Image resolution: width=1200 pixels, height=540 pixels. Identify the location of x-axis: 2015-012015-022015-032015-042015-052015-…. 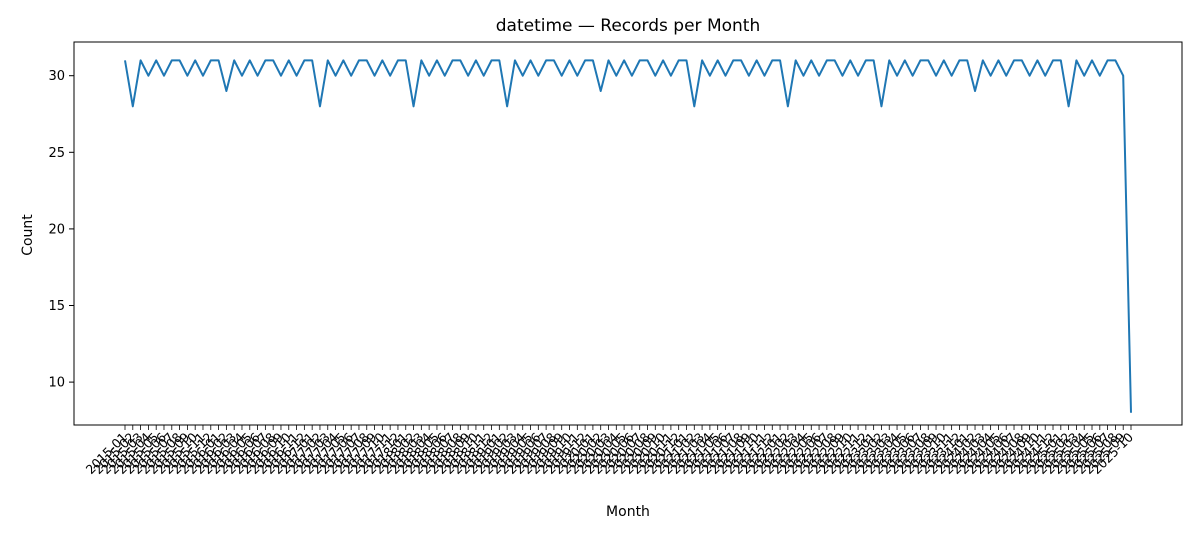
(609, 451).